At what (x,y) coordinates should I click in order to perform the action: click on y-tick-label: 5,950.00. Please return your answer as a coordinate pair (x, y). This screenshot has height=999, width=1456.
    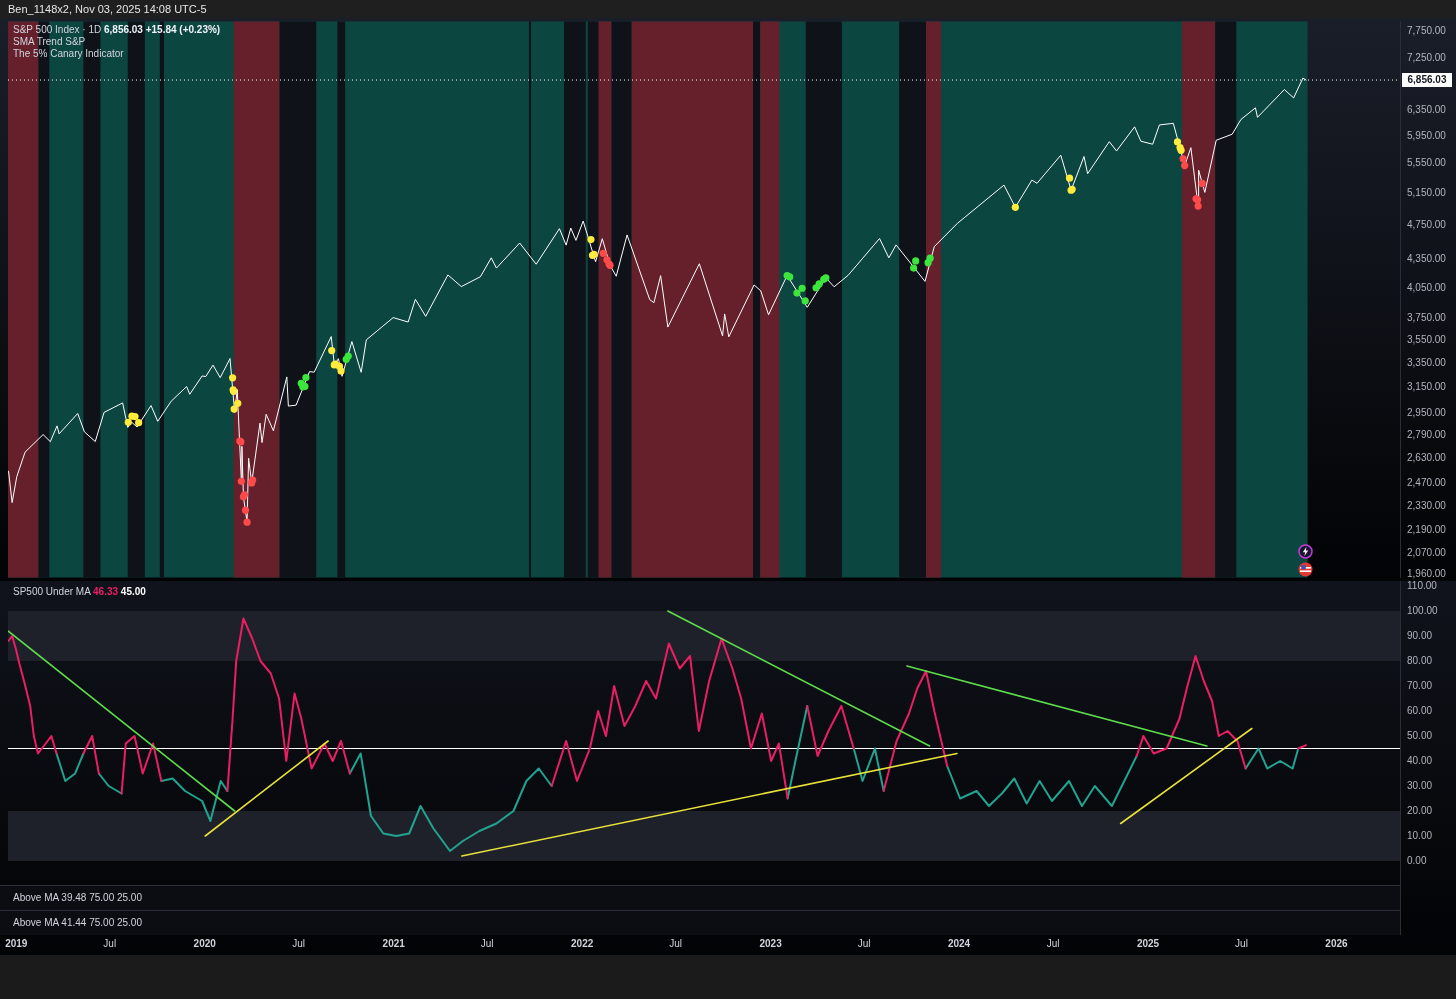
    Looking at the image, I should click on (1427, 135).